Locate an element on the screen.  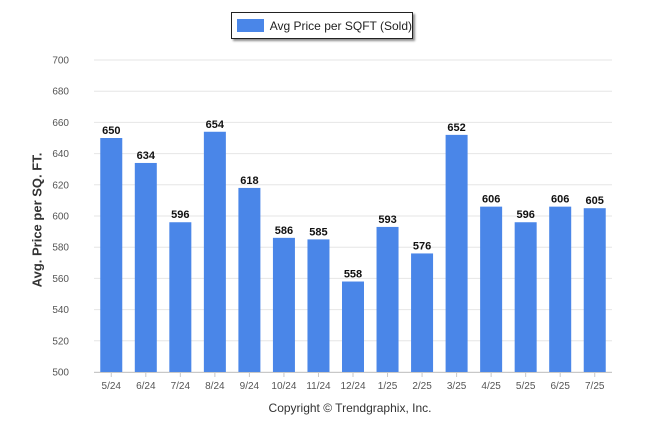
x-tick-label: 6/25 is located at coordinates (560, 386).